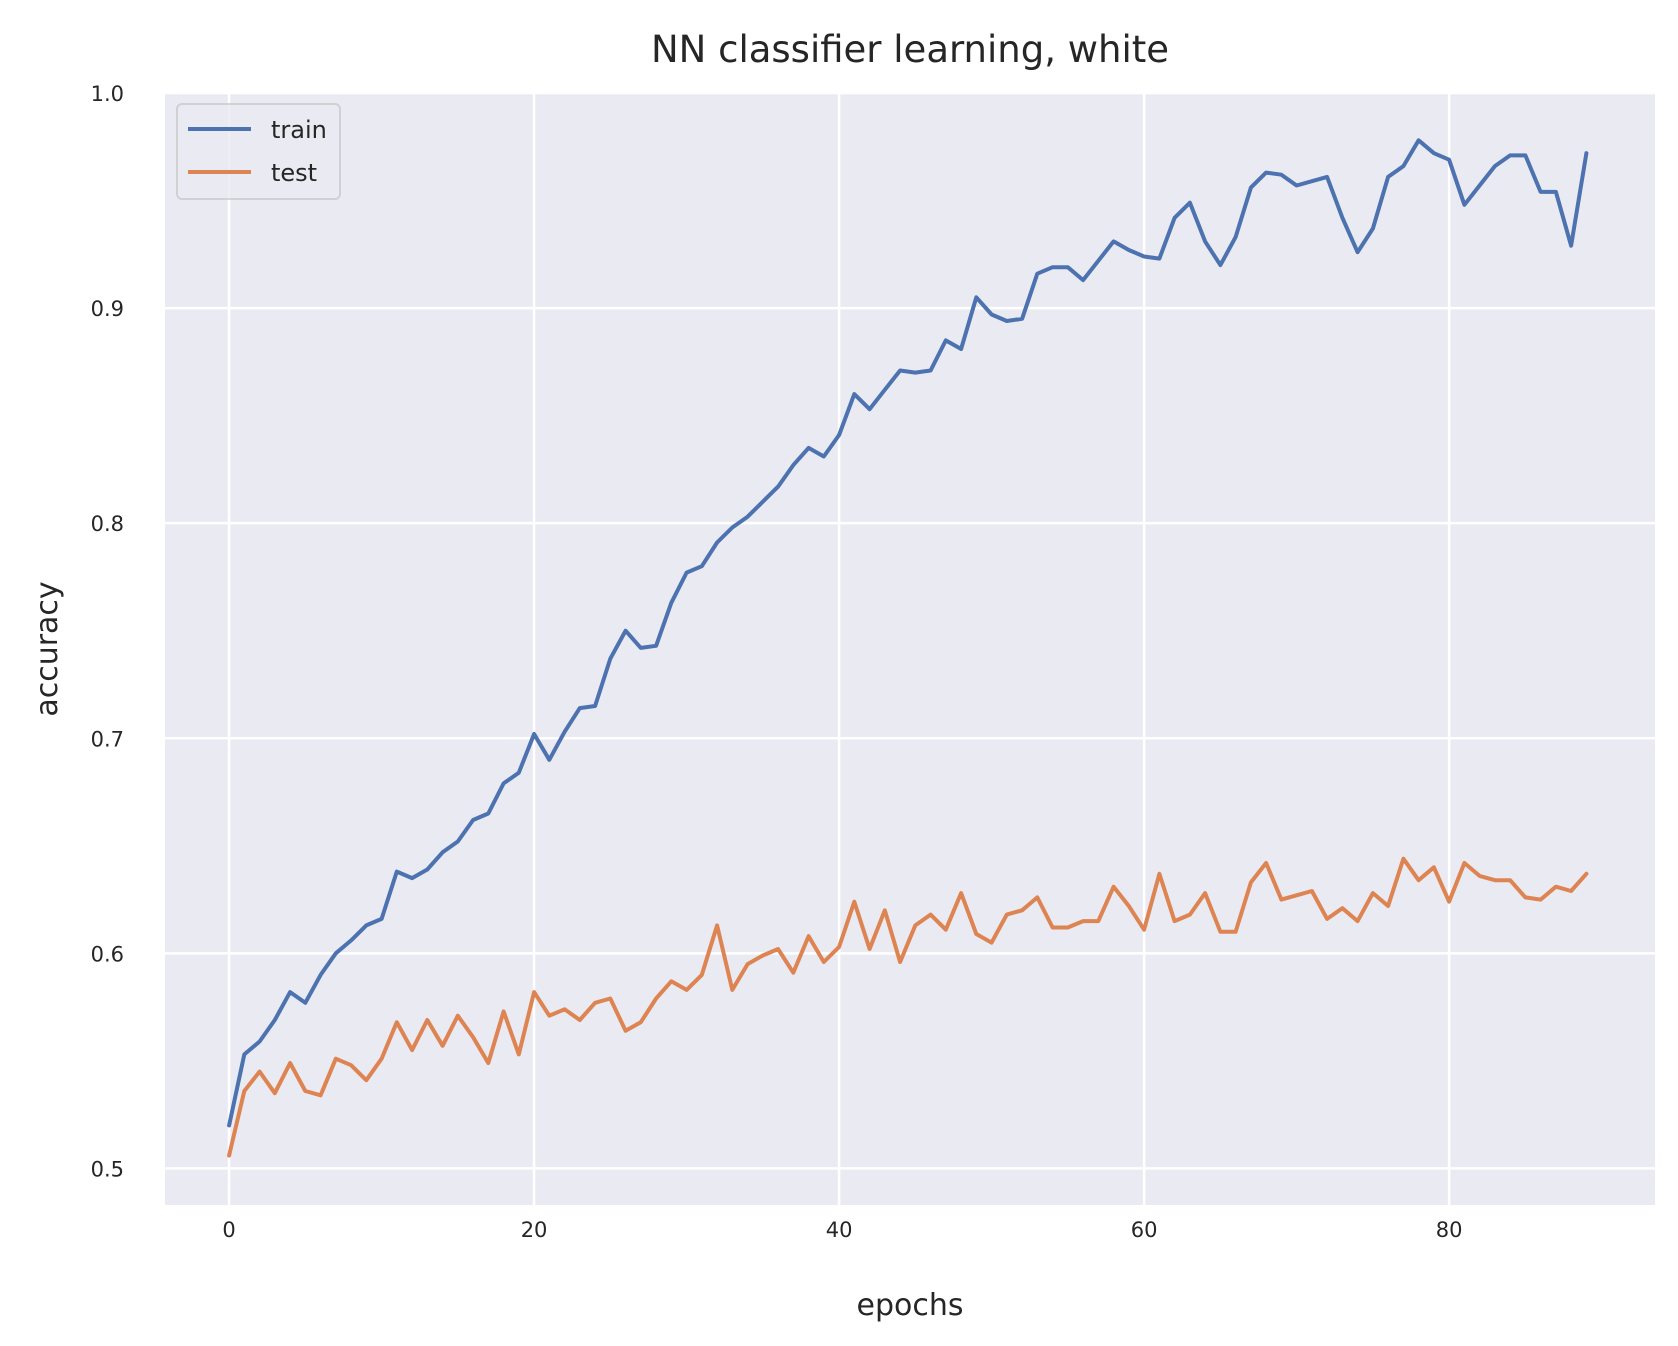 The width and height of the screenshot is (1678, 1346). What do you see at coordinates (1144, 1230) in the screenshot?
I see `x-tick-label: 60` at bounding box center [1144, 1230].